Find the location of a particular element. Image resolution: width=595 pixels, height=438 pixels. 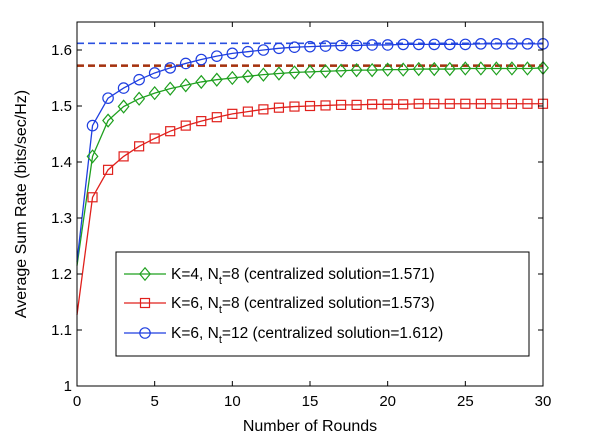

x-tick-label: 25 is located at coordinates (465, 401).